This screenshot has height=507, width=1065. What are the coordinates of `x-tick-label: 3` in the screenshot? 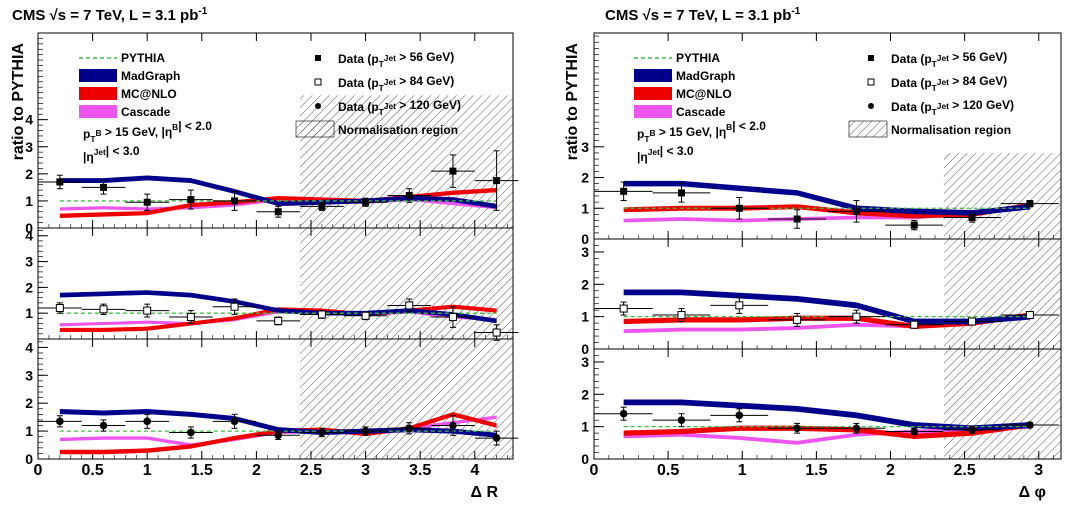 It's located at (1038, 470).